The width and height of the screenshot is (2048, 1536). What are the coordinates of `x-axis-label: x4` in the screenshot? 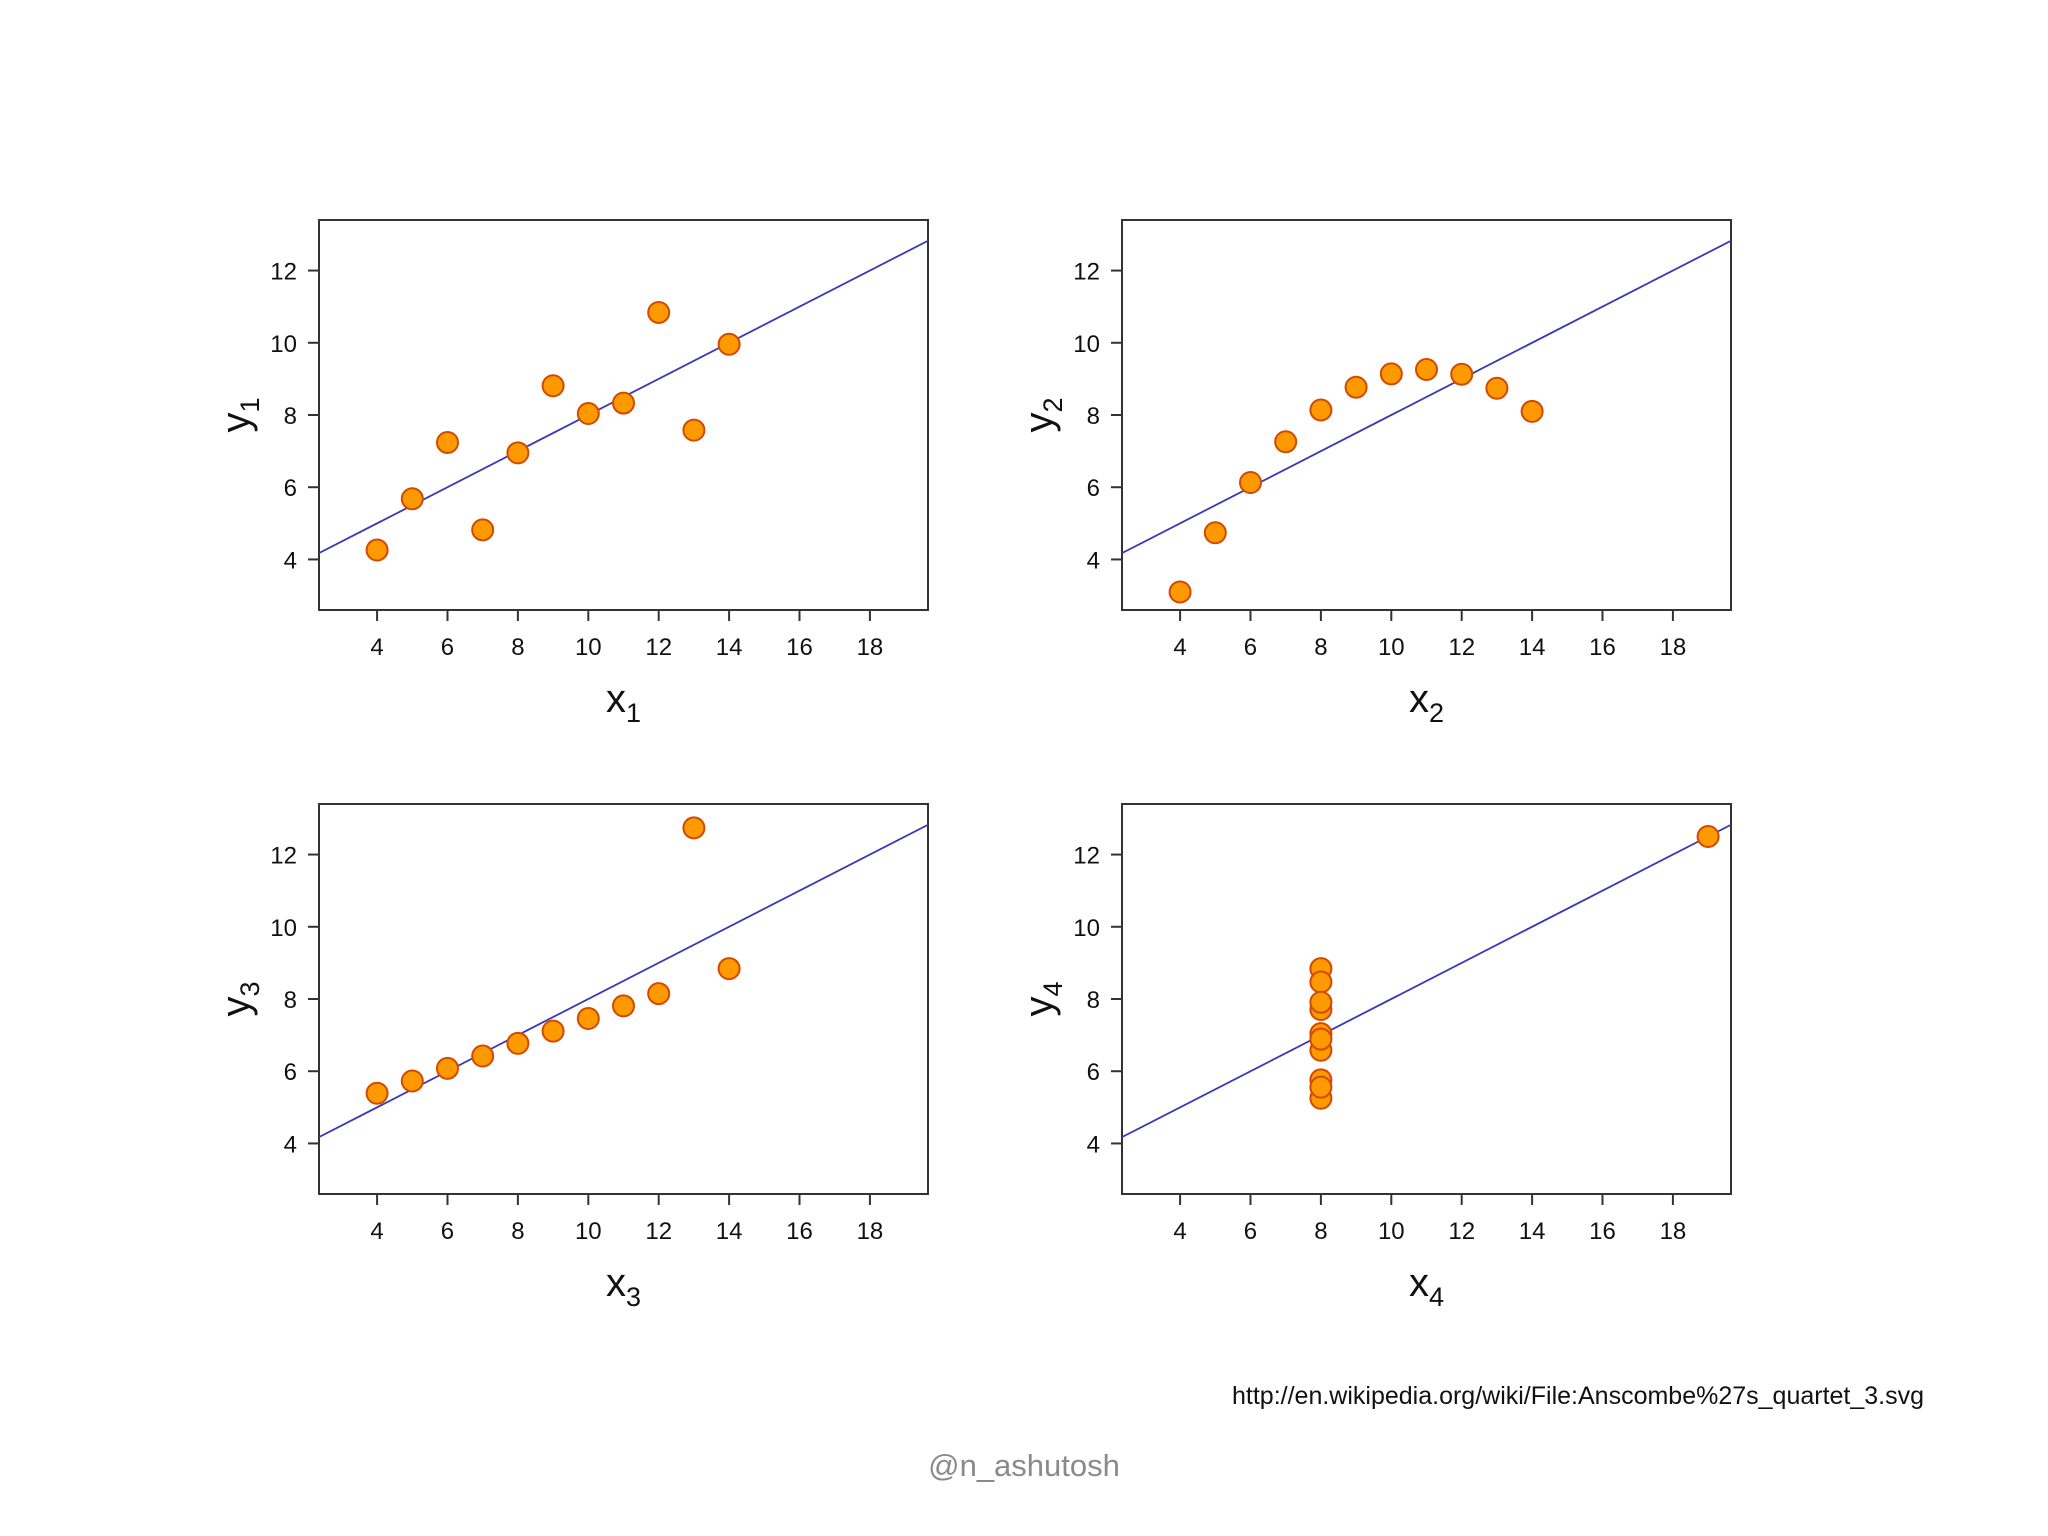 It's located at (1426, 1286).